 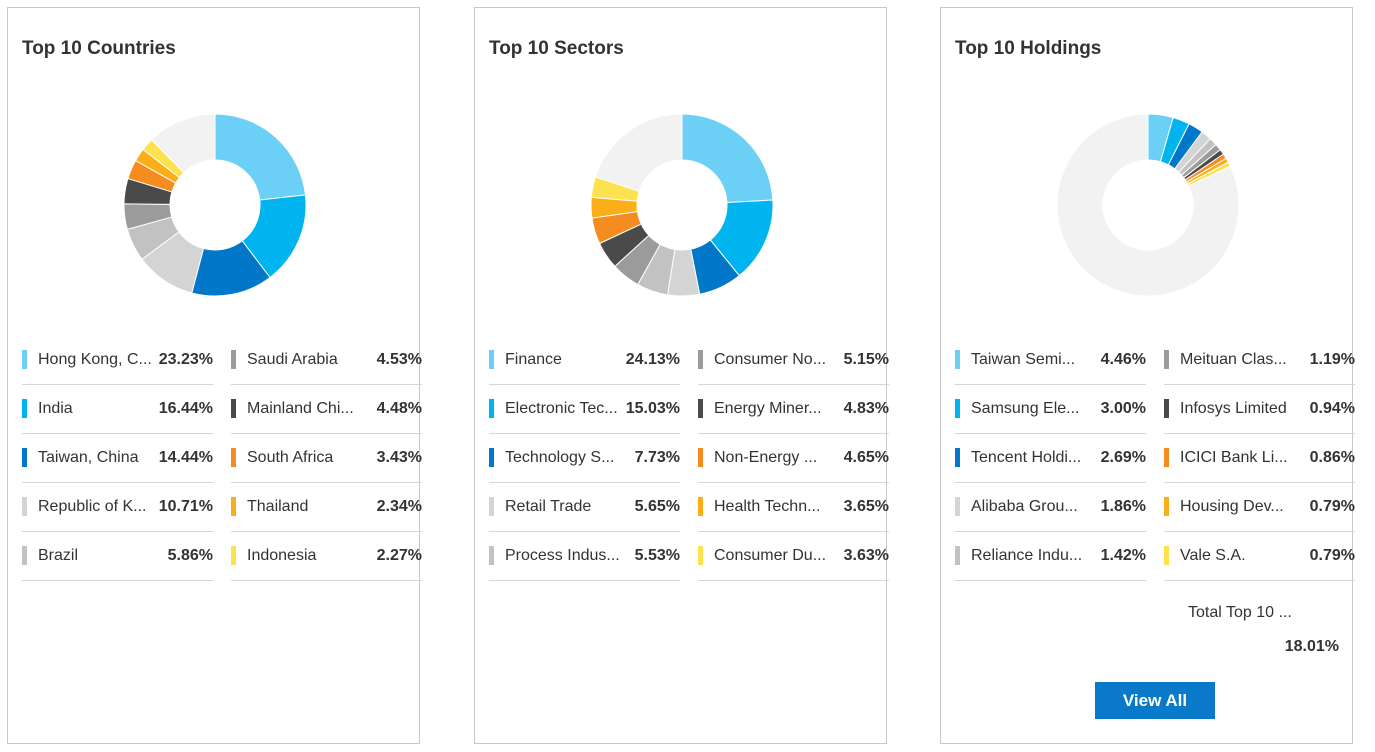 What do you see at coordinates (1050, 507) in the screenshot?
I see `legend-item: Alibaba Grou... 1.86%` at bounding box center [1050, 507].